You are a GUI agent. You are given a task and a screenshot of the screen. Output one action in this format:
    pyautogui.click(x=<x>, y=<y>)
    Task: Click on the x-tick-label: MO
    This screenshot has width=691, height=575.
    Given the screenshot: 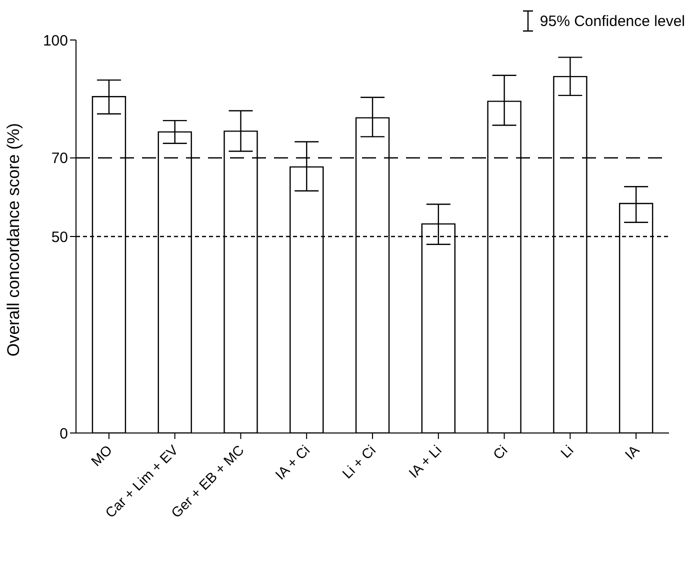 What is the action you would take?
    pyautogui.click(x=102, y=456)
    